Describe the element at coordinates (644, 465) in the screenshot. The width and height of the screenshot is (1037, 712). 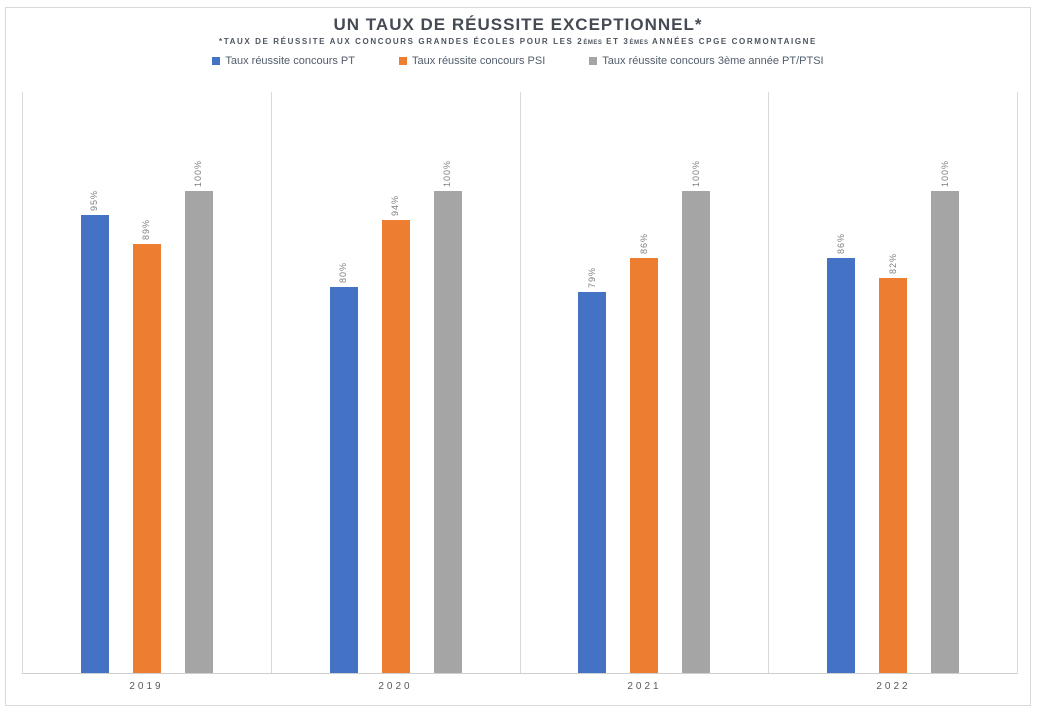
I see `bar-2021-series2` at that location.